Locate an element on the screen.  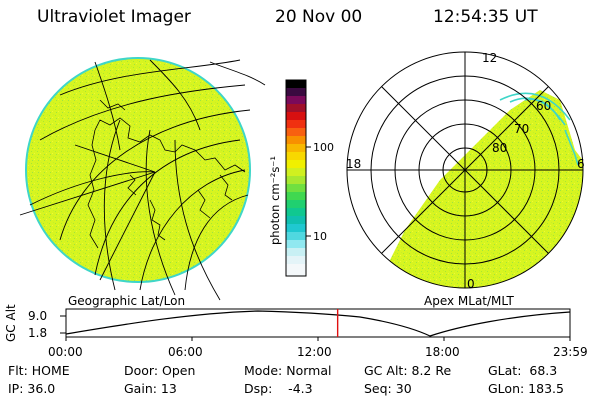
altitude-curve is located at coordinates (318, 323).